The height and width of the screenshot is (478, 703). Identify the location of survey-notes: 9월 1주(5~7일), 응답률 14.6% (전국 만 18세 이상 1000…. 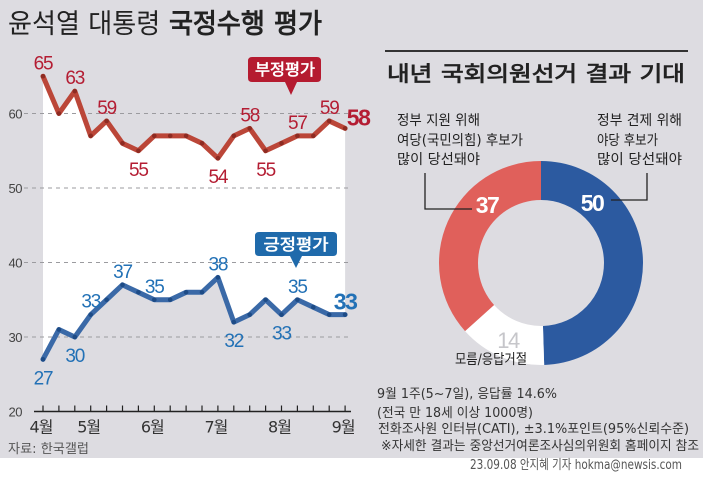
(538, 420).